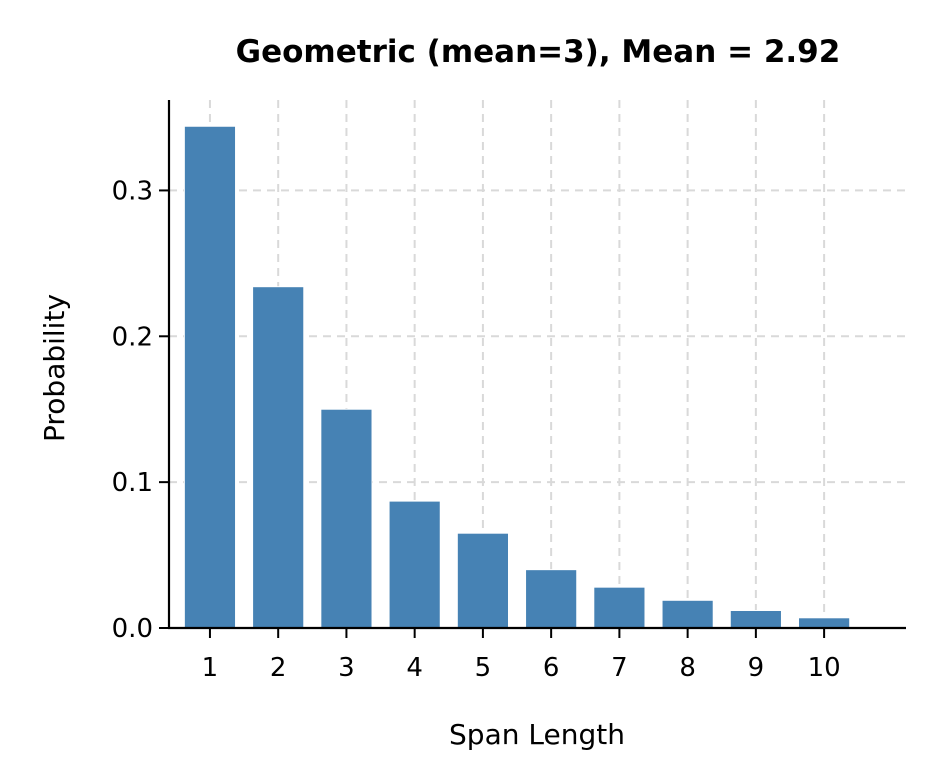  Describe the element at coordinates (619, 668) in the screenshot. I see `x-tick-label: 7` at that location.